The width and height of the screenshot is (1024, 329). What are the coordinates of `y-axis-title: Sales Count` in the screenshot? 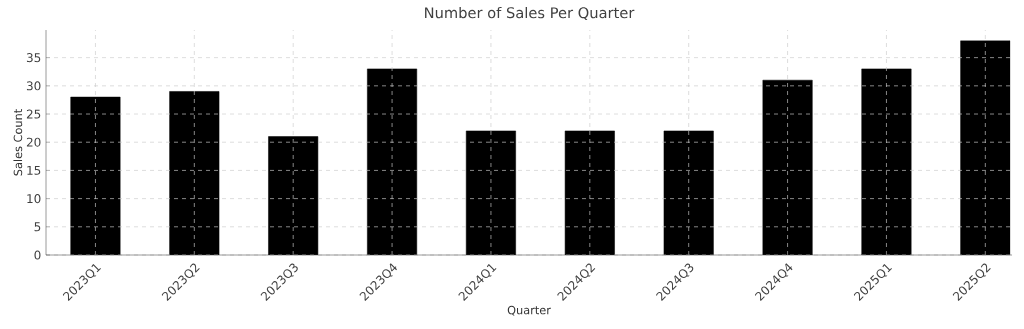 It's located at (18, 142).